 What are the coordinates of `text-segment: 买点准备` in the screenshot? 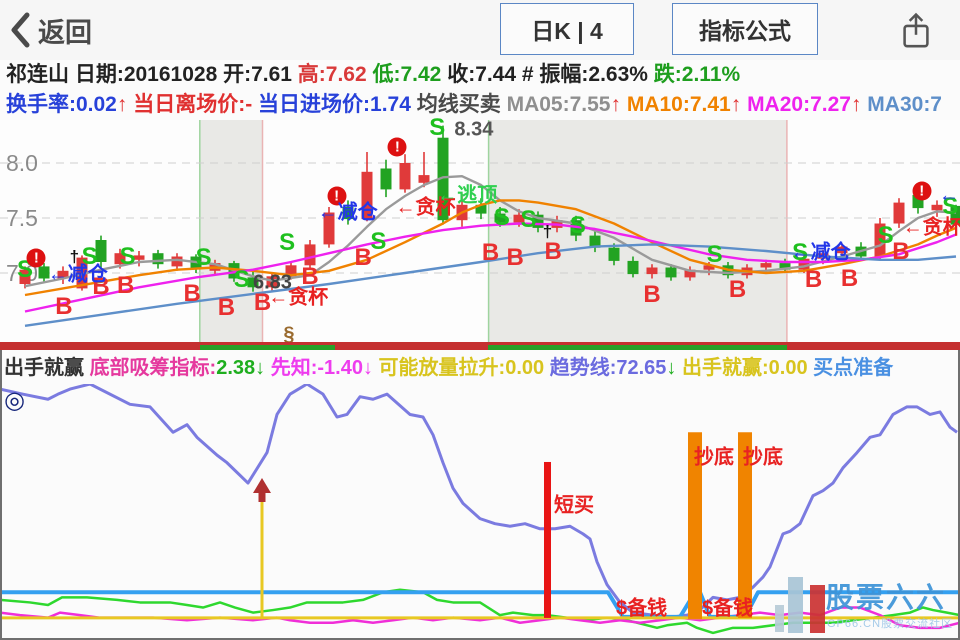 It's located at (853, 368).